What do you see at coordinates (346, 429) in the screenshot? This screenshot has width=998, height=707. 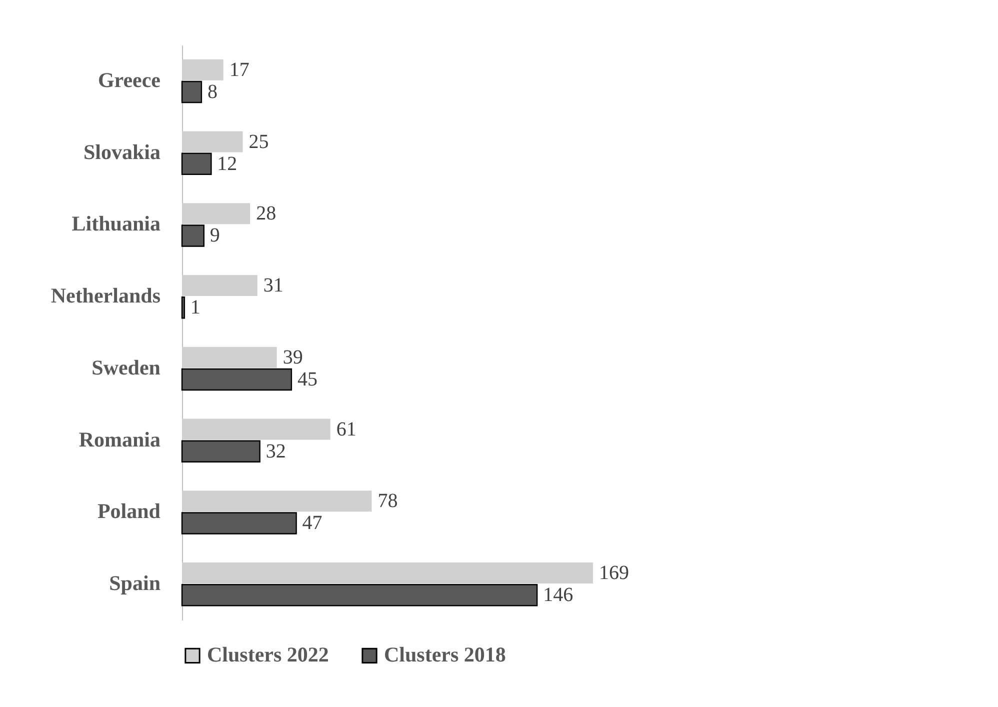 I see `data-label: 61` at bounding box center [346, 429].